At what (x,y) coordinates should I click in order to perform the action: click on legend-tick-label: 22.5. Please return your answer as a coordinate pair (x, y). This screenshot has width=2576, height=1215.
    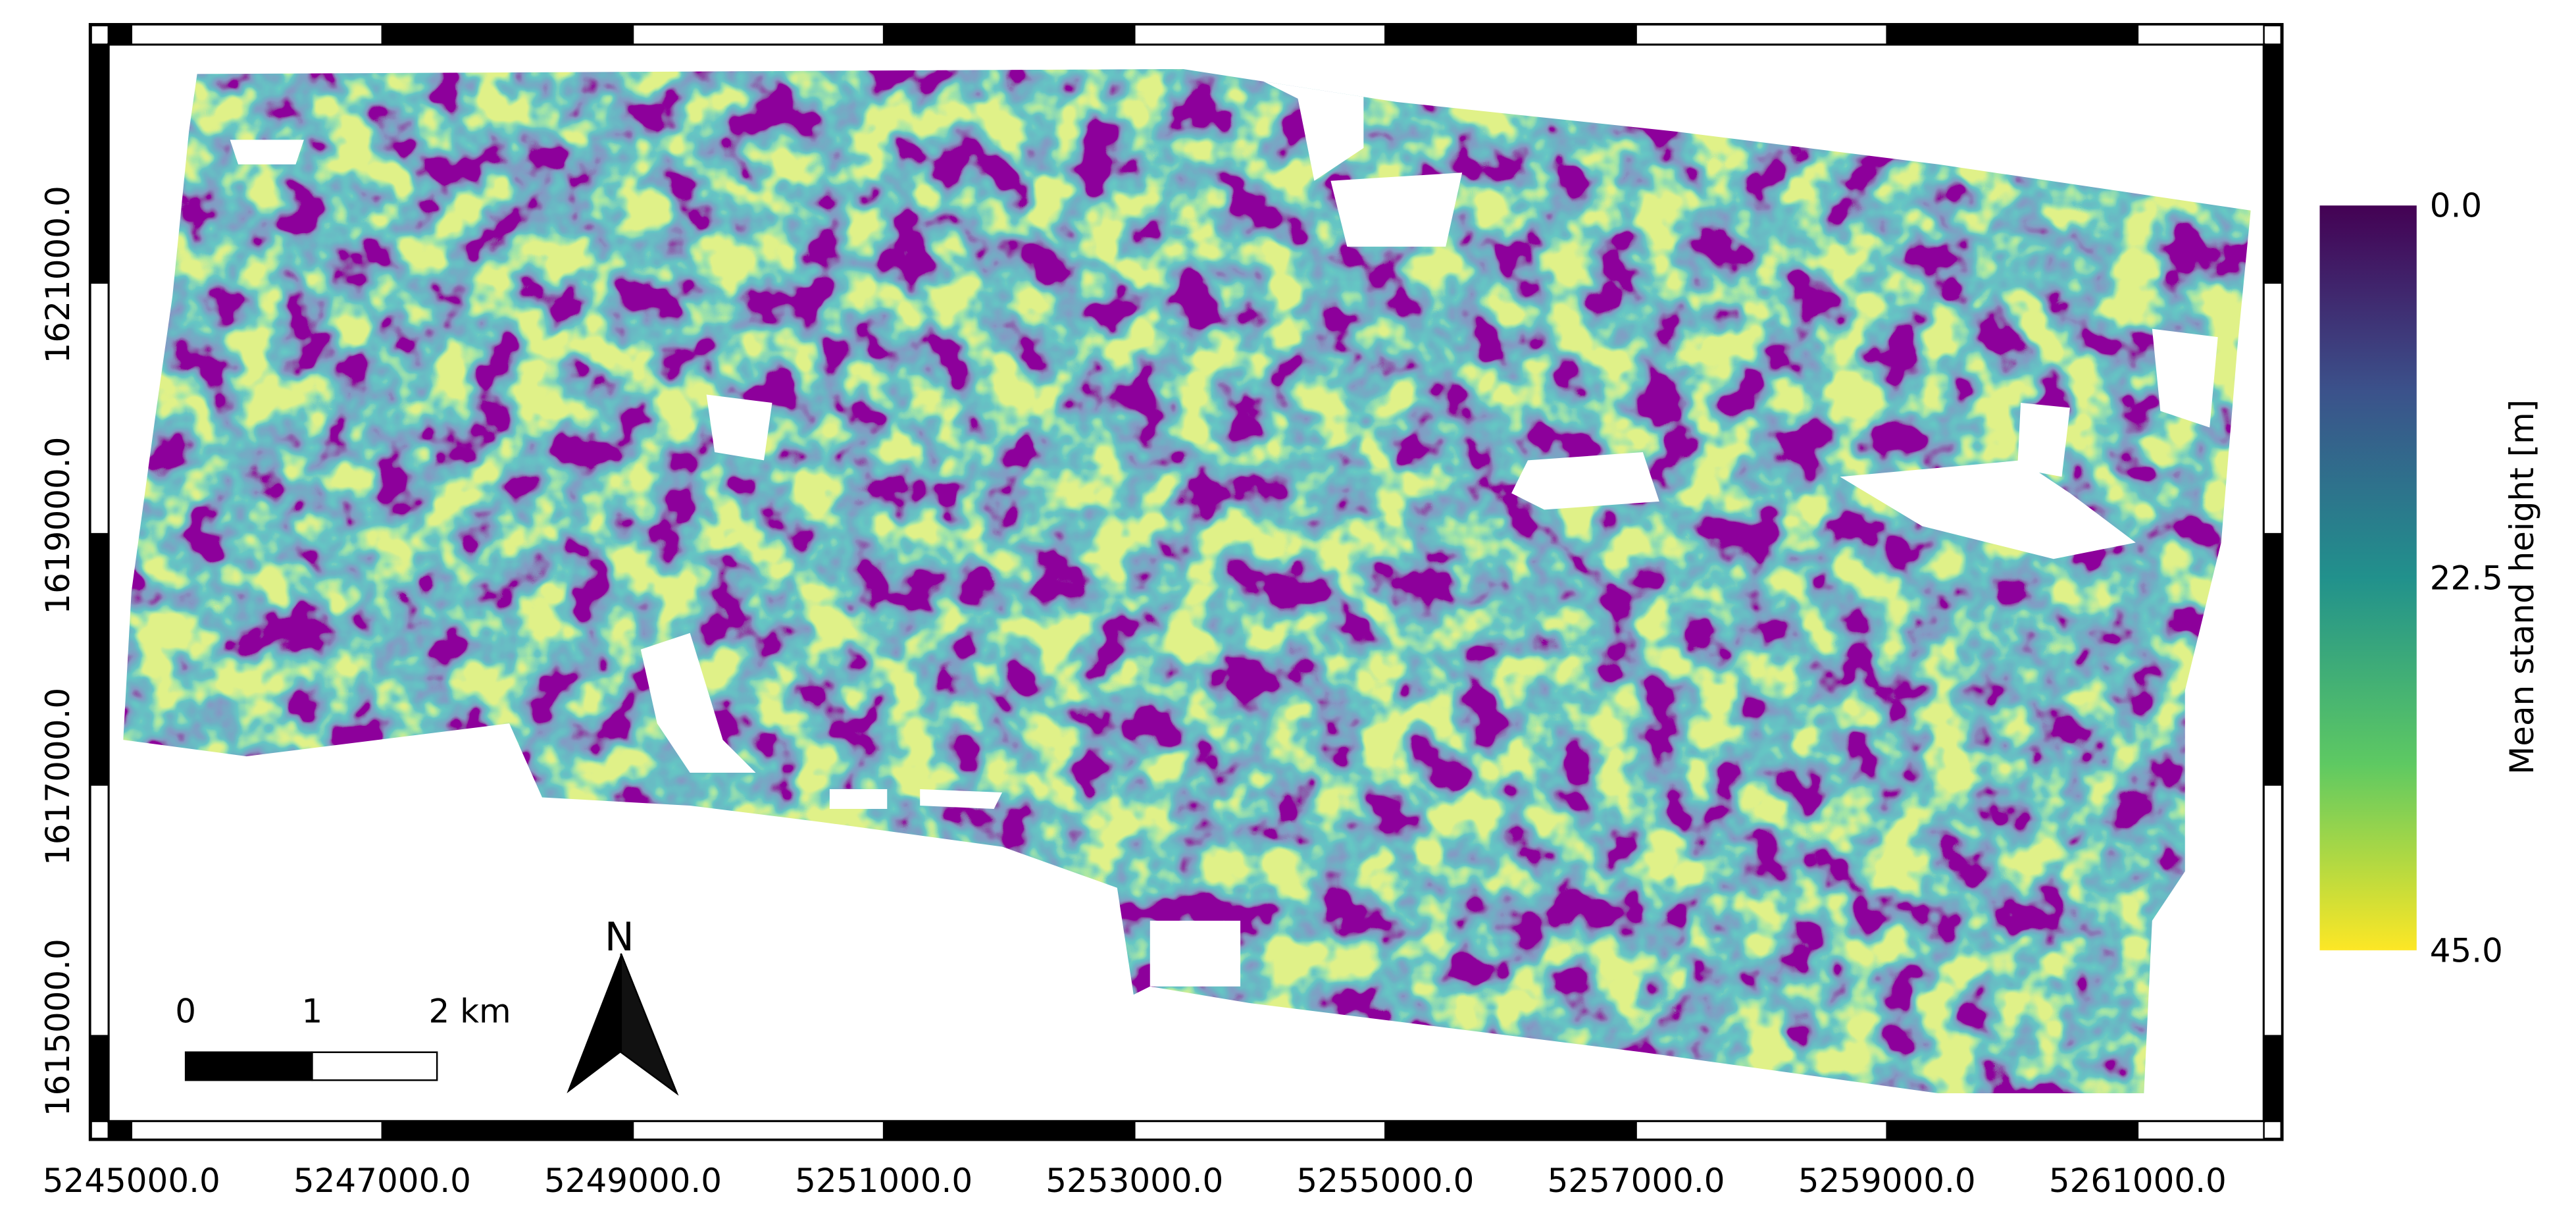
    Looking at the image, I should click on (2466, 578).